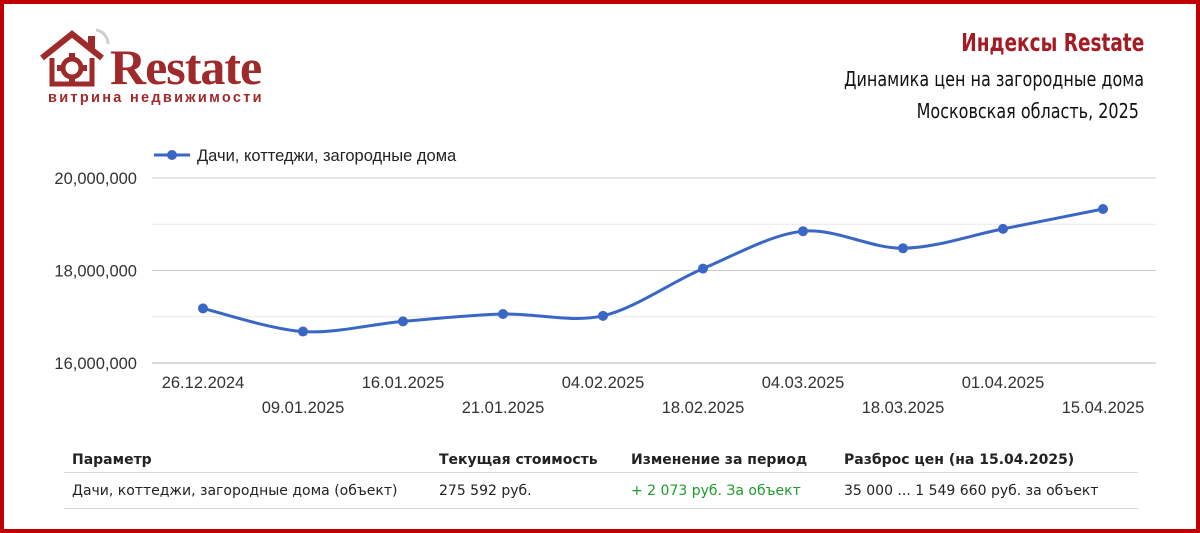  Describe the element at coordinates (95, 272) in the screenshot. I see `y-tick-label: 18,000,000` at that location.